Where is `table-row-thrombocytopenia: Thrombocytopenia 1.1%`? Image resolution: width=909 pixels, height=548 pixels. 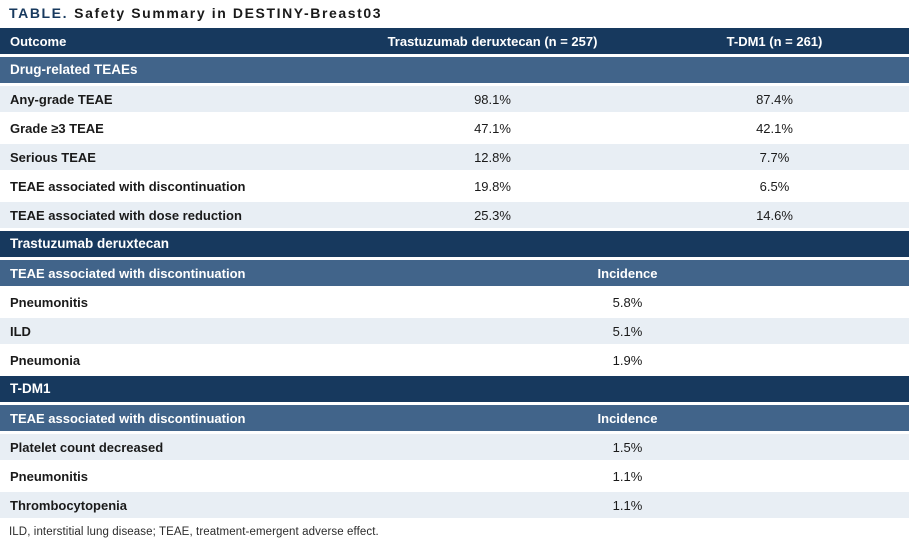
table-row-thrombocytopenia: Thrombocytopenia 1.1% is located at coordinates (454, 505).